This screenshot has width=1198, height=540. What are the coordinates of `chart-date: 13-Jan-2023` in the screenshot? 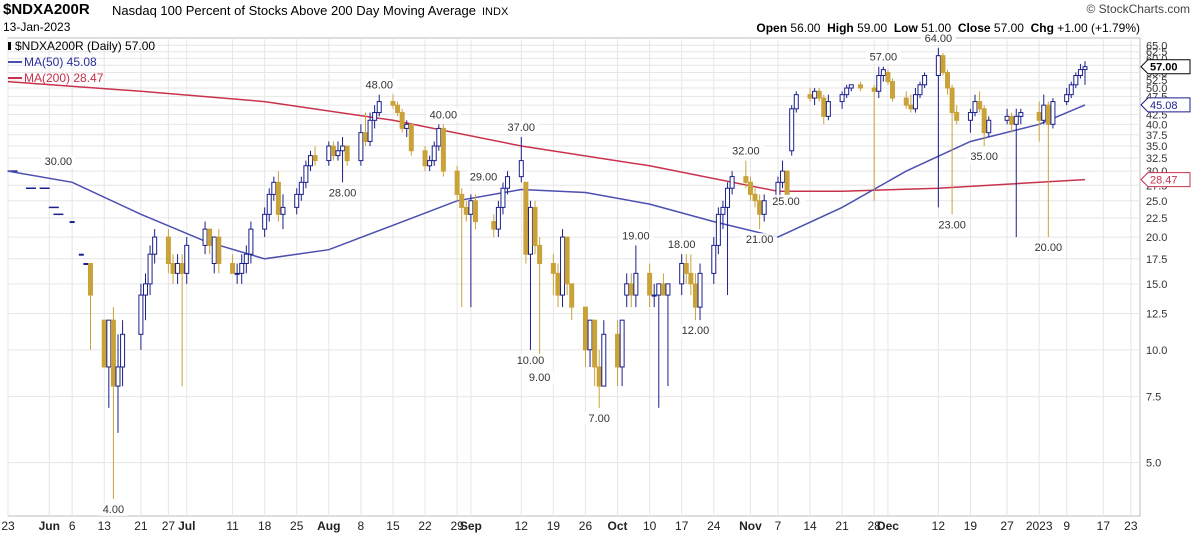 It's located at (37, 27).